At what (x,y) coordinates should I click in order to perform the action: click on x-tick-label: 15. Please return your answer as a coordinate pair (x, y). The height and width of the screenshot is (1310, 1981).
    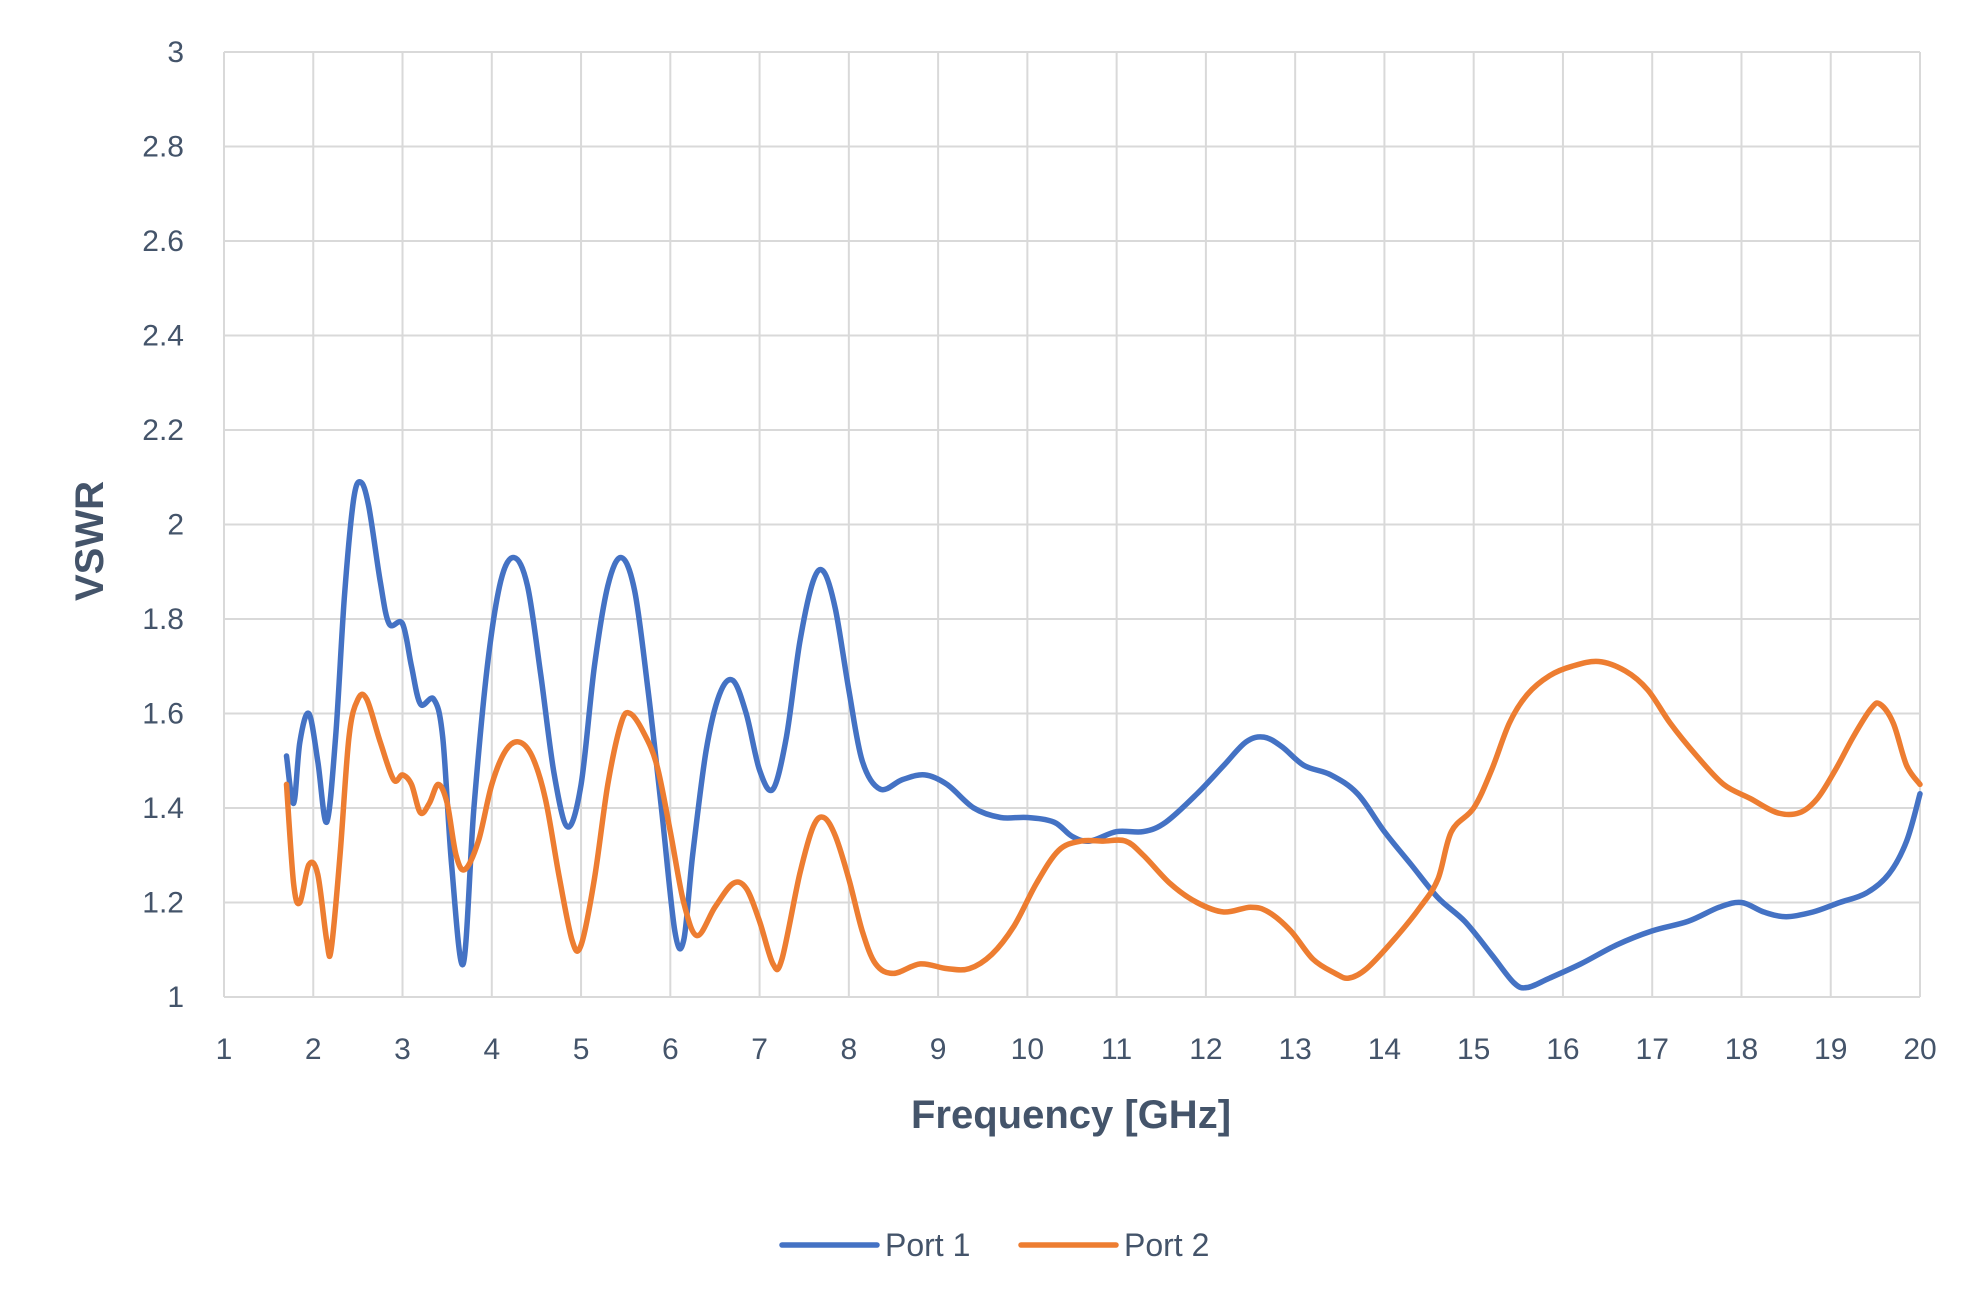
    Looking at the image, I should click on (1473, 1049).